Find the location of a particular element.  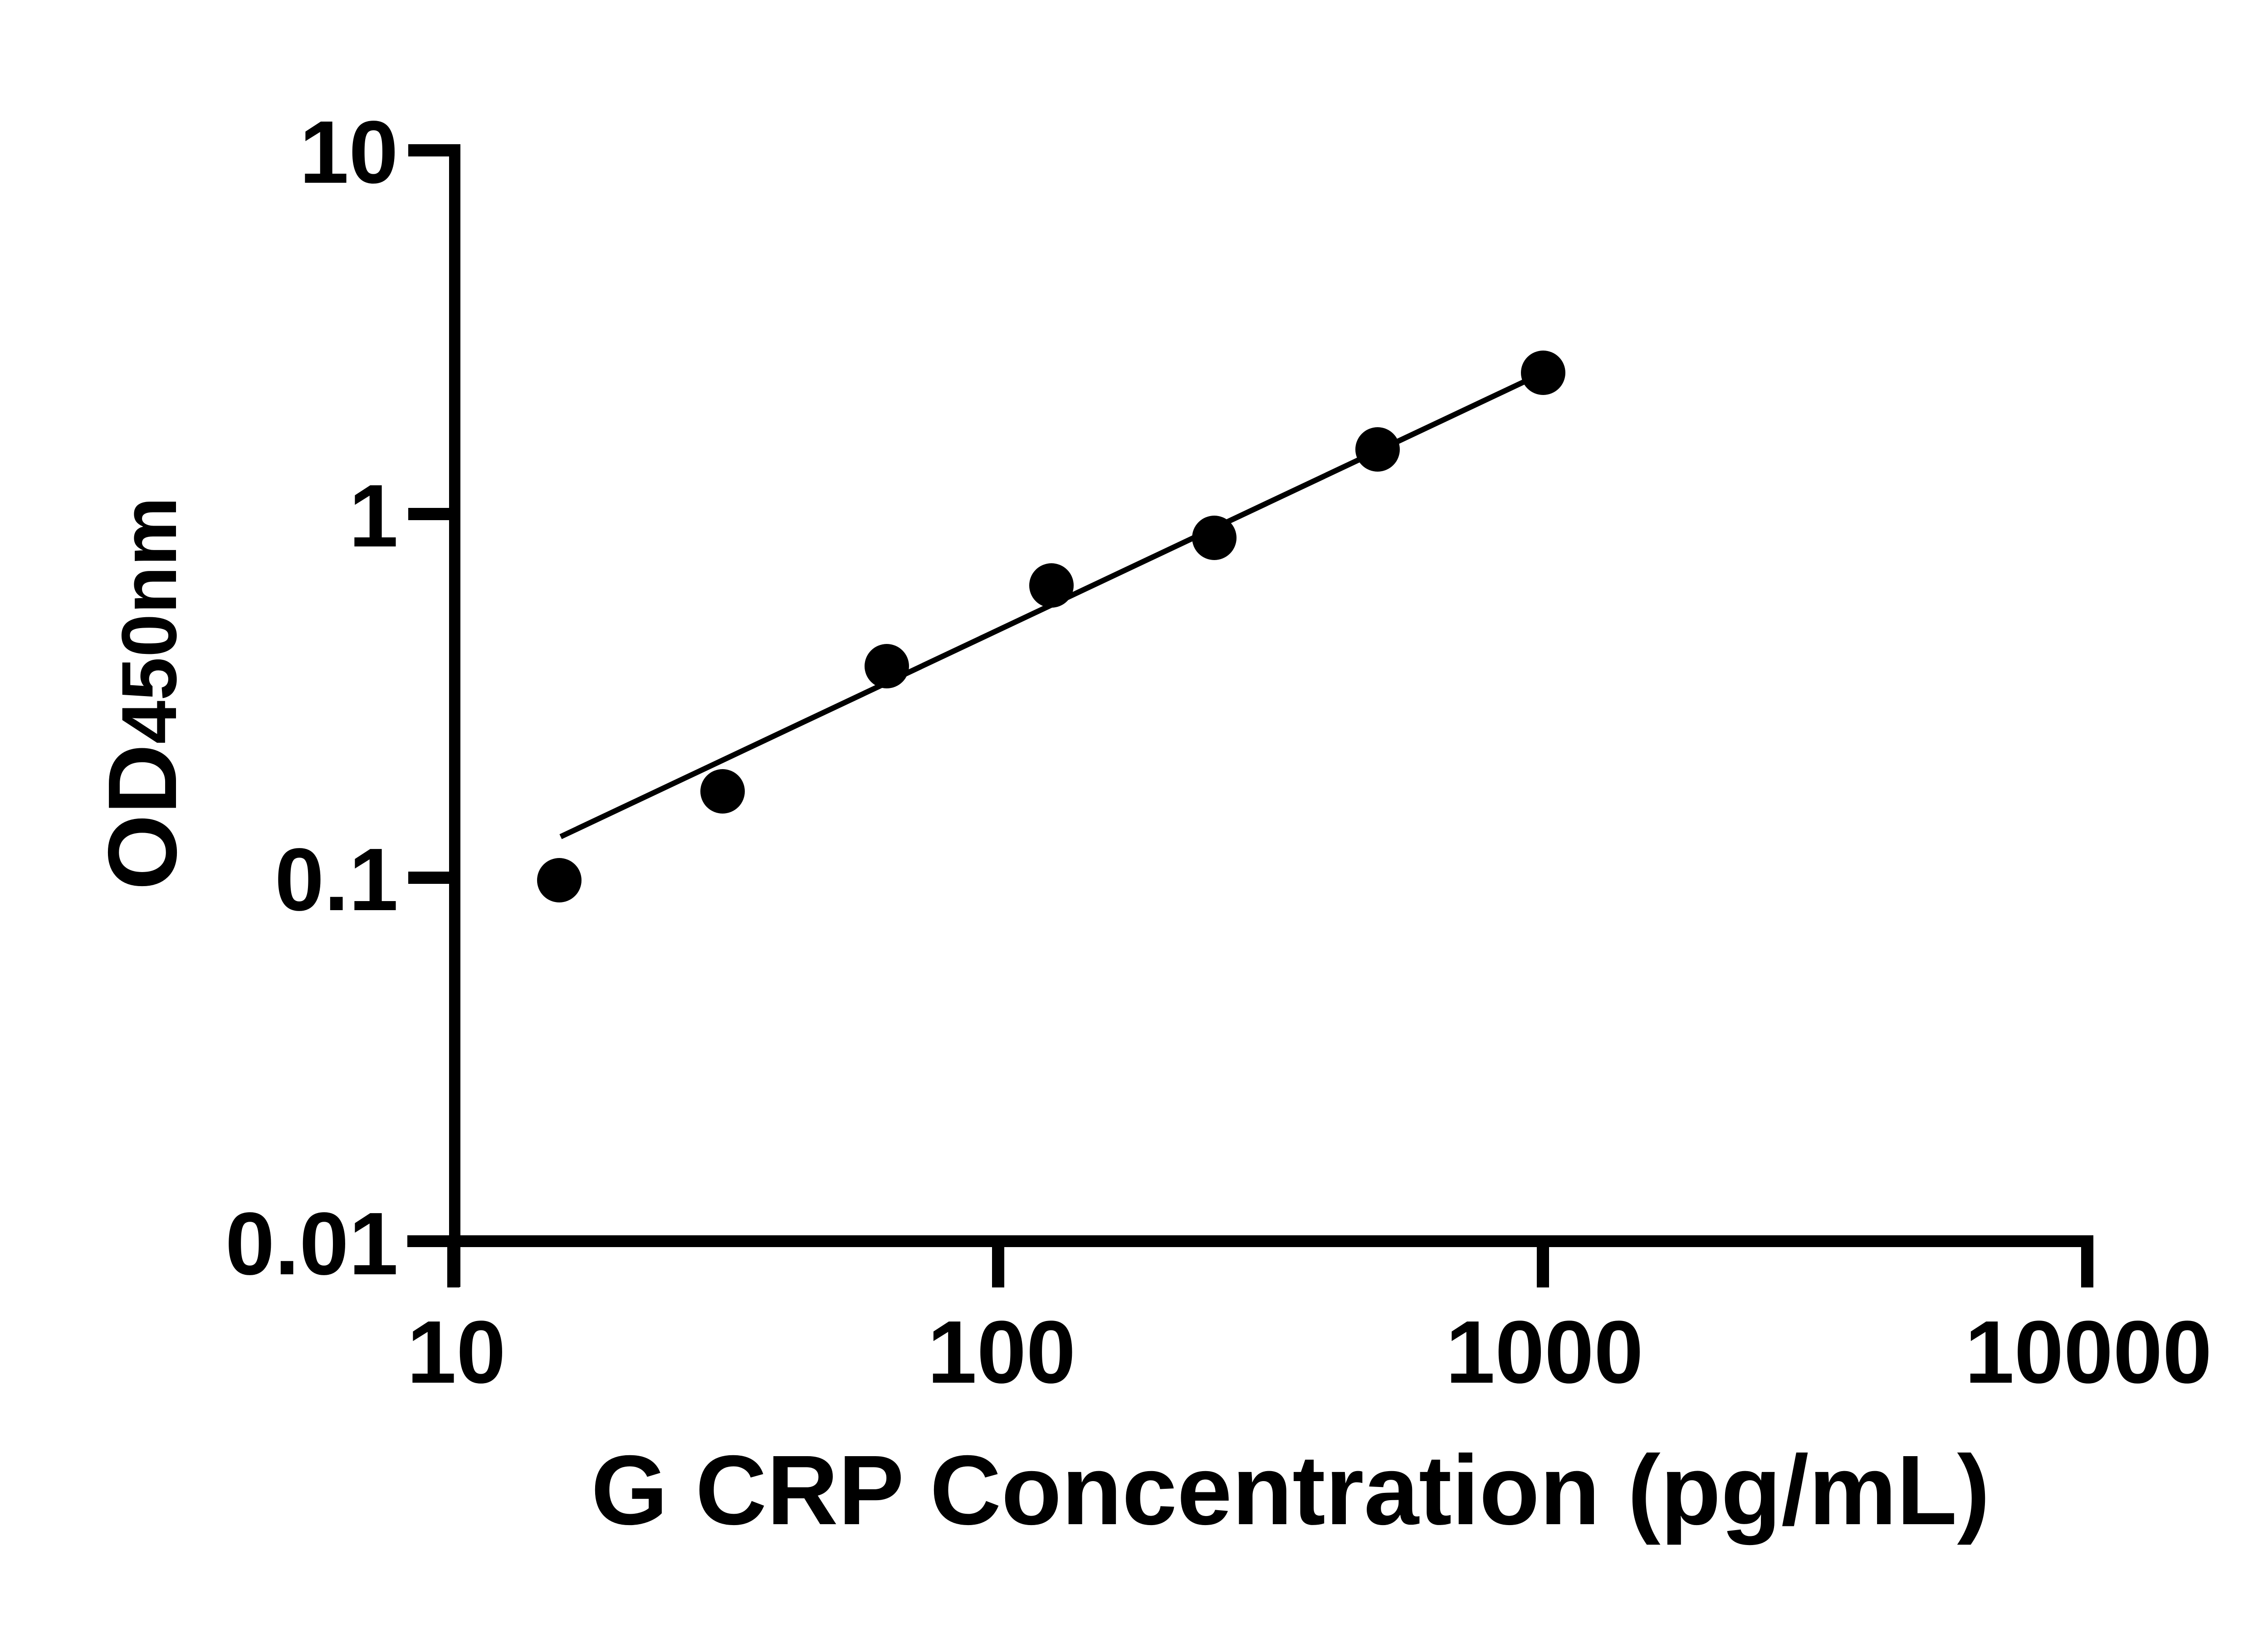

svg-text: 10000 is located at coordinates (2089, 1352).